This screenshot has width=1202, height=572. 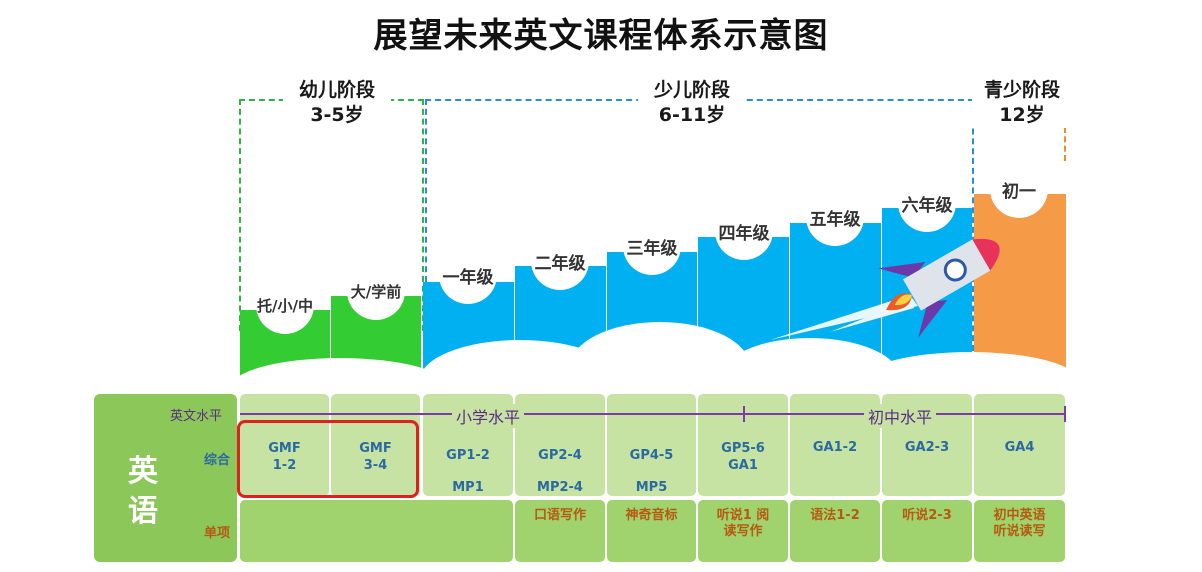 I want to click on single-text: 初中英语 听说读写, so click(x=1019, y=523).